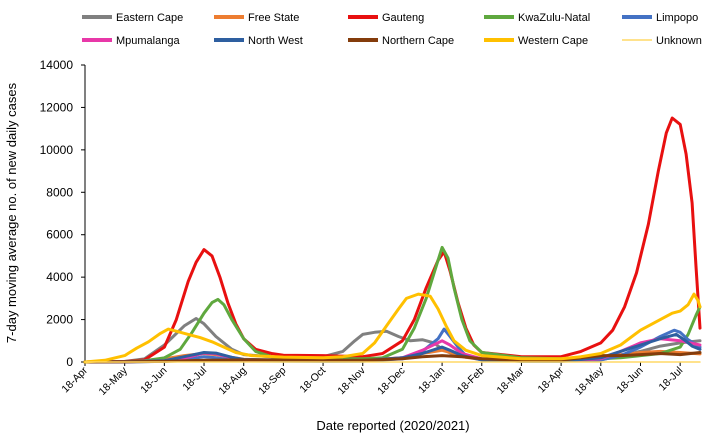 Image resolution: width=704 pixels, height=440 pixels. I want to click on y-tick-label: 8000, so click(59, 192).